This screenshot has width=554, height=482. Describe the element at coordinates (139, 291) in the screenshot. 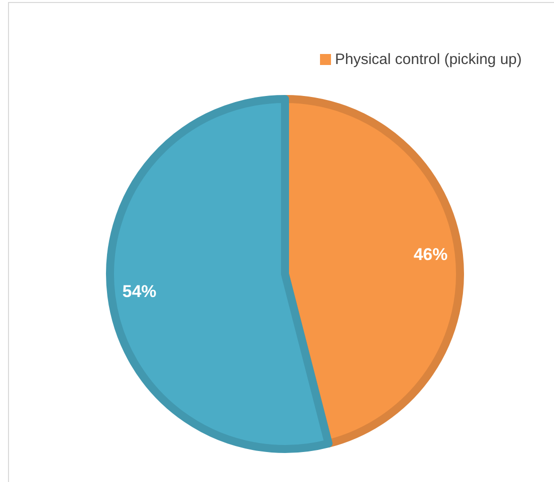

I see `data-label: 54%` at that location.